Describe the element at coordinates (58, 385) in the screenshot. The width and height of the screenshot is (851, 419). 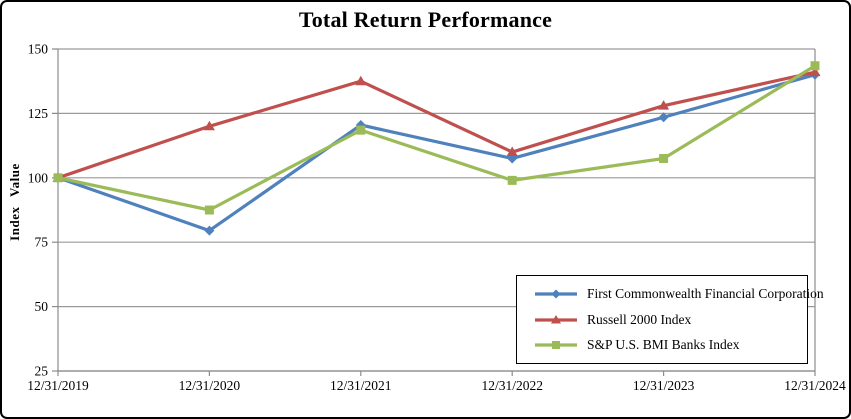
I see `x-tick-label: 12/31/2019` at that location.